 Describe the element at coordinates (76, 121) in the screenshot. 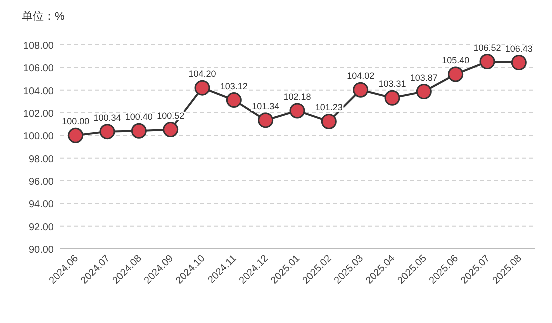

I see `data-label: 100.00` at that location.